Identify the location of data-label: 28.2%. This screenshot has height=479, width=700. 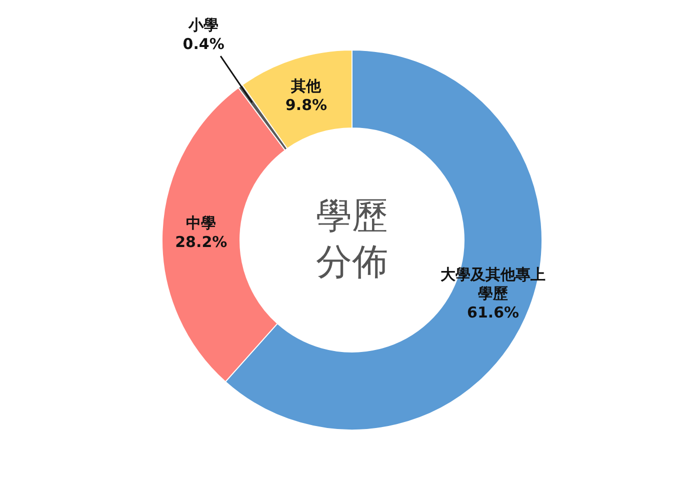
(201, 242).